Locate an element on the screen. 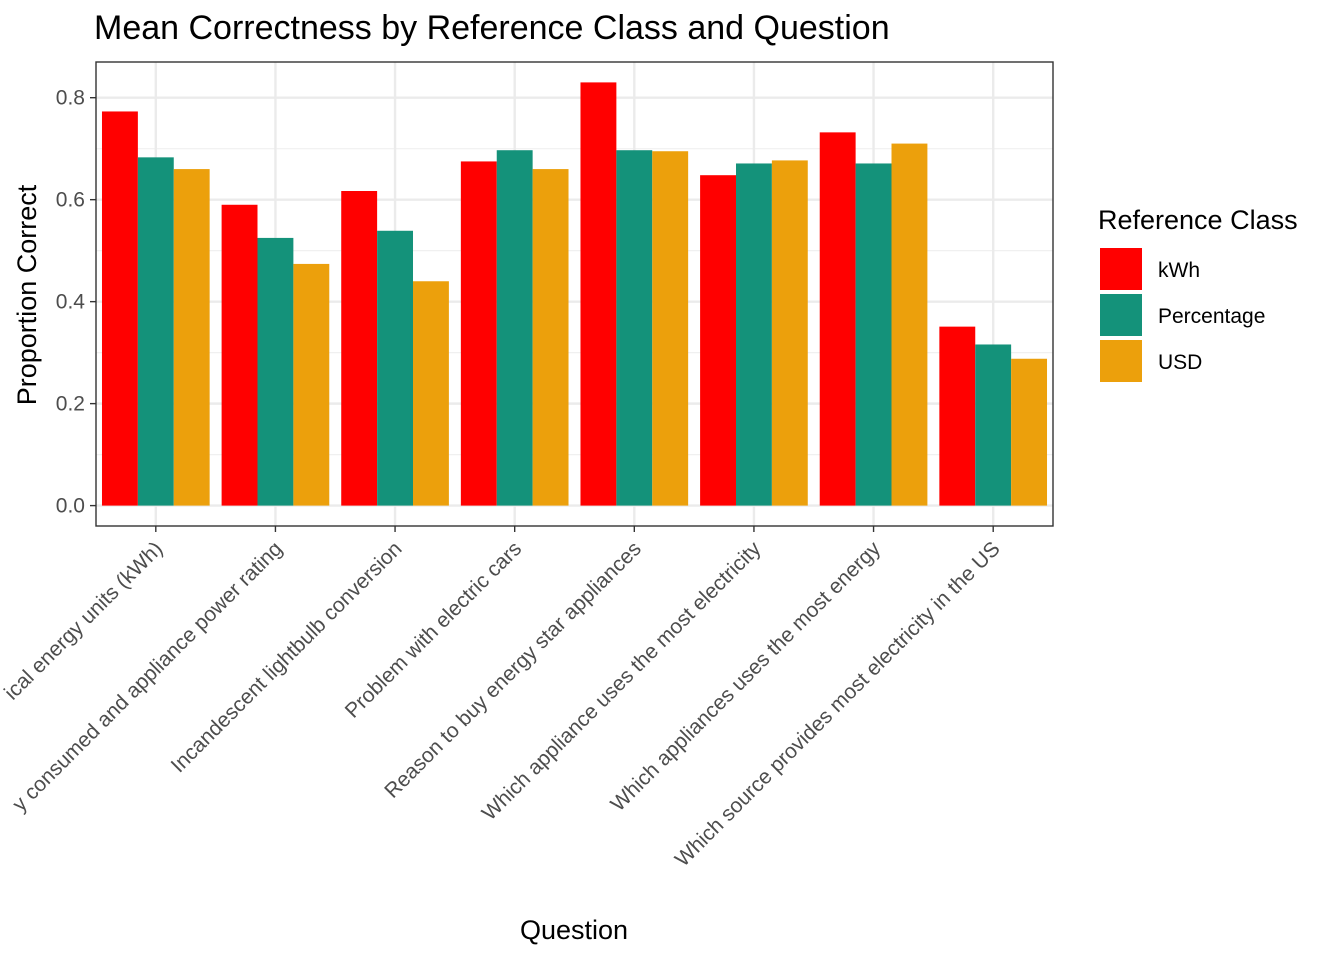 This screenshot has height=960, width=1344. legend-key-percentage is located at coordinates (1121, 315).